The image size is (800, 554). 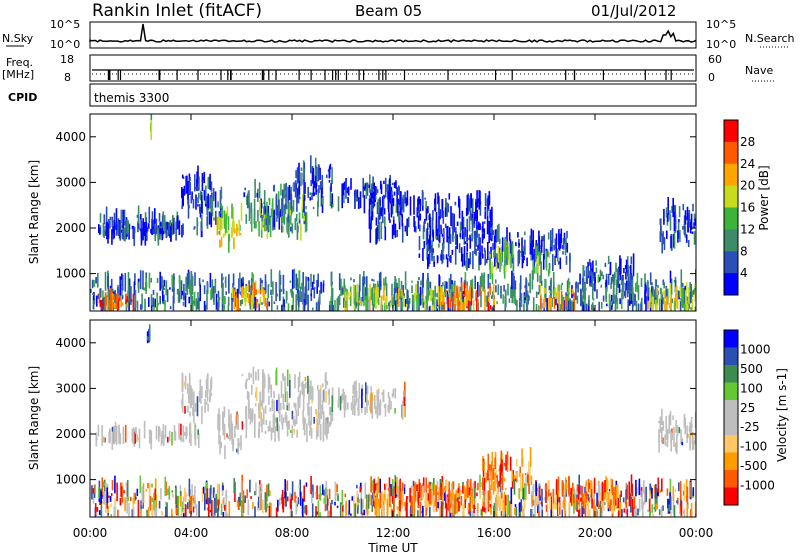 What do you see at coordinates (750, 427) in the screenshot?
I see `colorbar-tick-label: -25` at bounding box center [750, 427].